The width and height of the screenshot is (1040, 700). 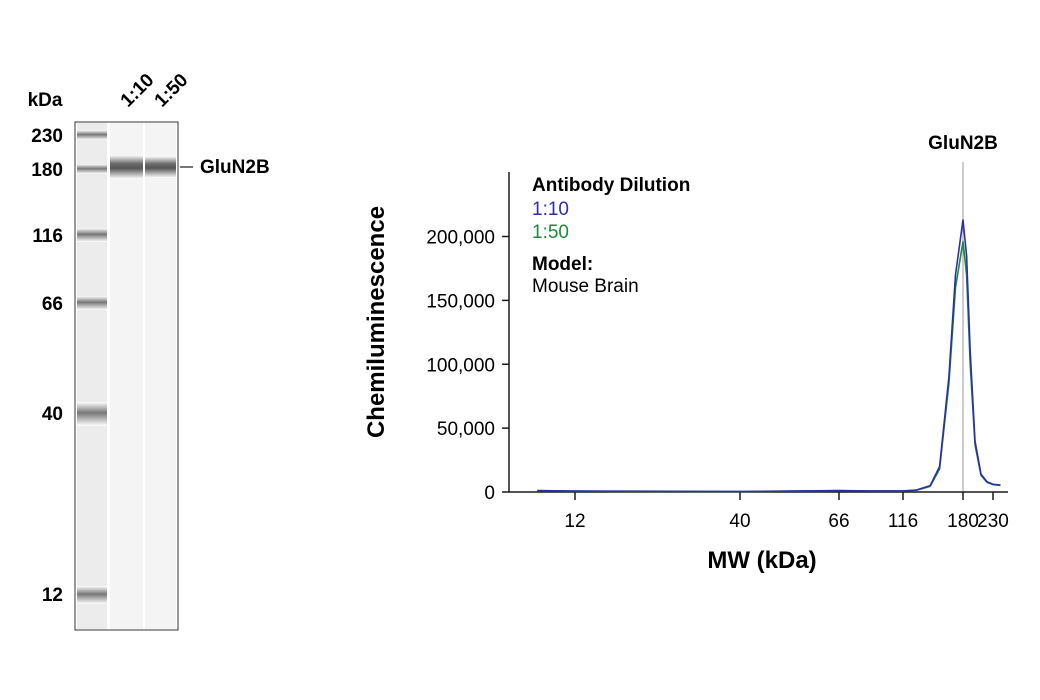 What do you see at coordinates (138, 91) in the screenshot?
I see `lane-label-1: 1:10` at bounding box center [138, 91].